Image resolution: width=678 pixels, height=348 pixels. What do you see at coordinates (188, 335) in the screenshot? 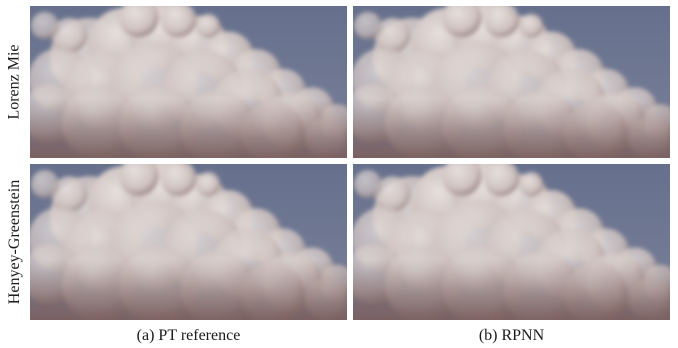
I see `caption-pt-reference: (a) PT reference` at bounding box center [188, 335].